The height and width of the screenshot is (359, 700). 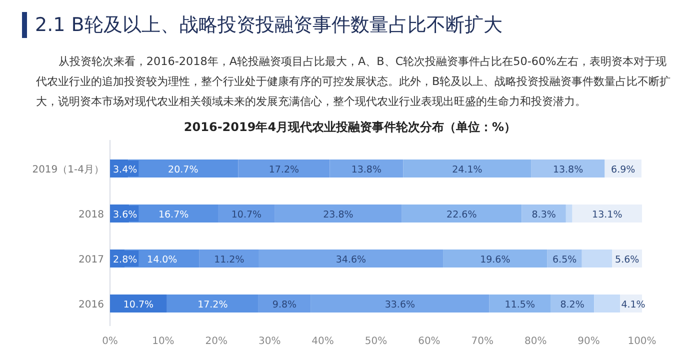 I want to click on x-tick-label: 100%, so click(x=642, y=341).